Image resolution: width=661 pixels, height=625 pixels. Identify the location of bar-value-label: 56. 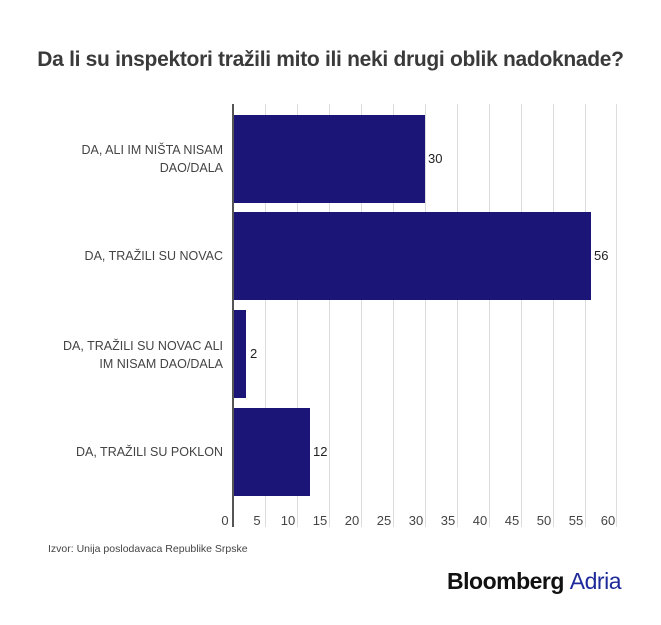
(601, 255).